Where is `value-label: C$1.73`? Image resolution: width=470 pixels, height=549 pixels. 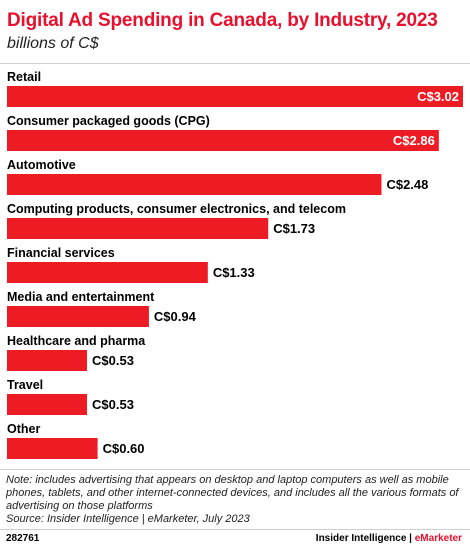 value-label: C$1.73 is located at coordinates (294, 228).